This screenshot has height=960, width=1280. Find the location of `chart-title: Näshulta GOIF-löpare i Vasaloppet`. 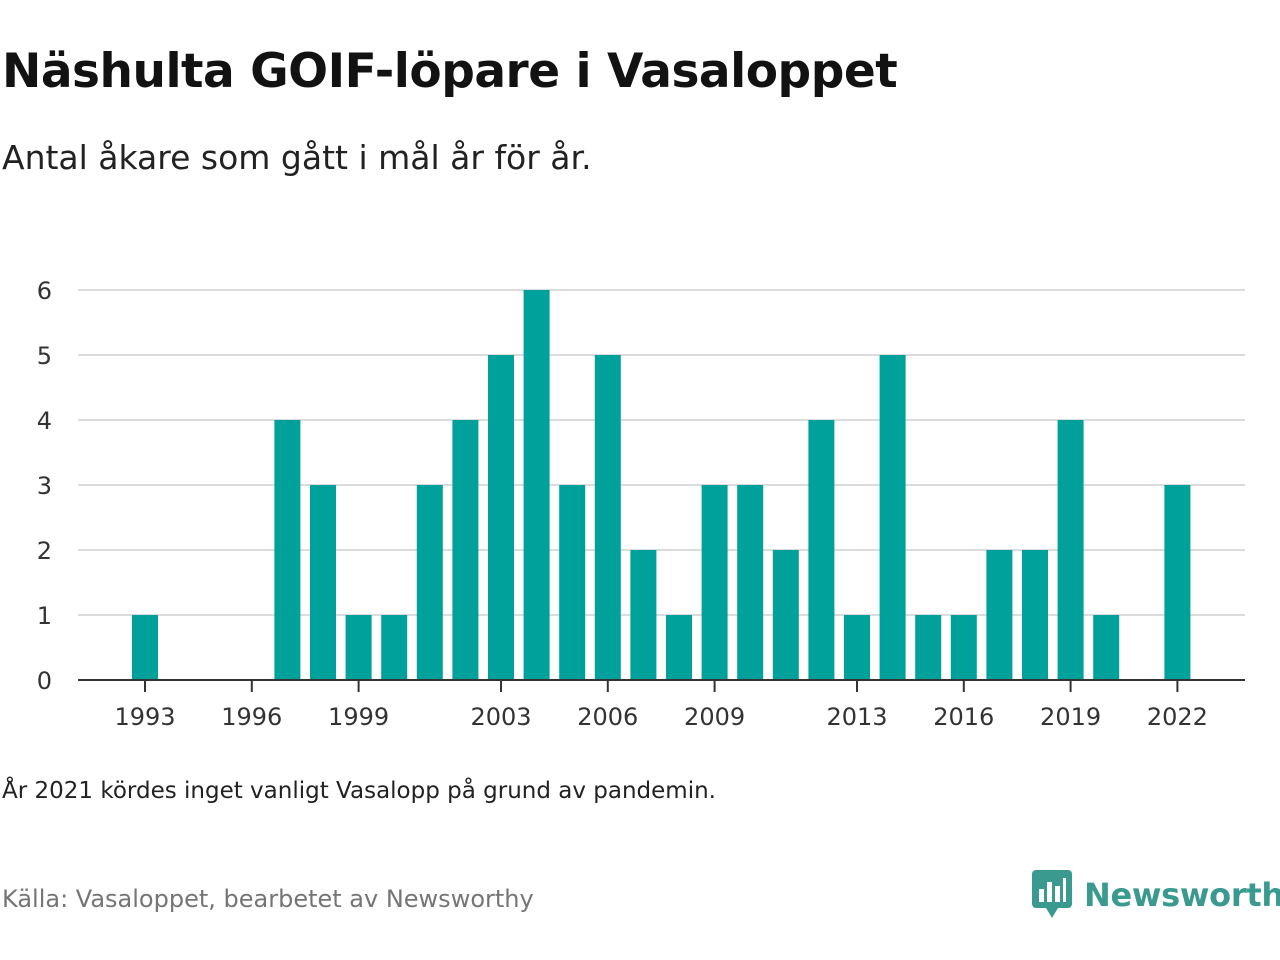

chart-title: Näshulta GOIF-löpare i Vasaloppet is located at coordinates (450, 71).